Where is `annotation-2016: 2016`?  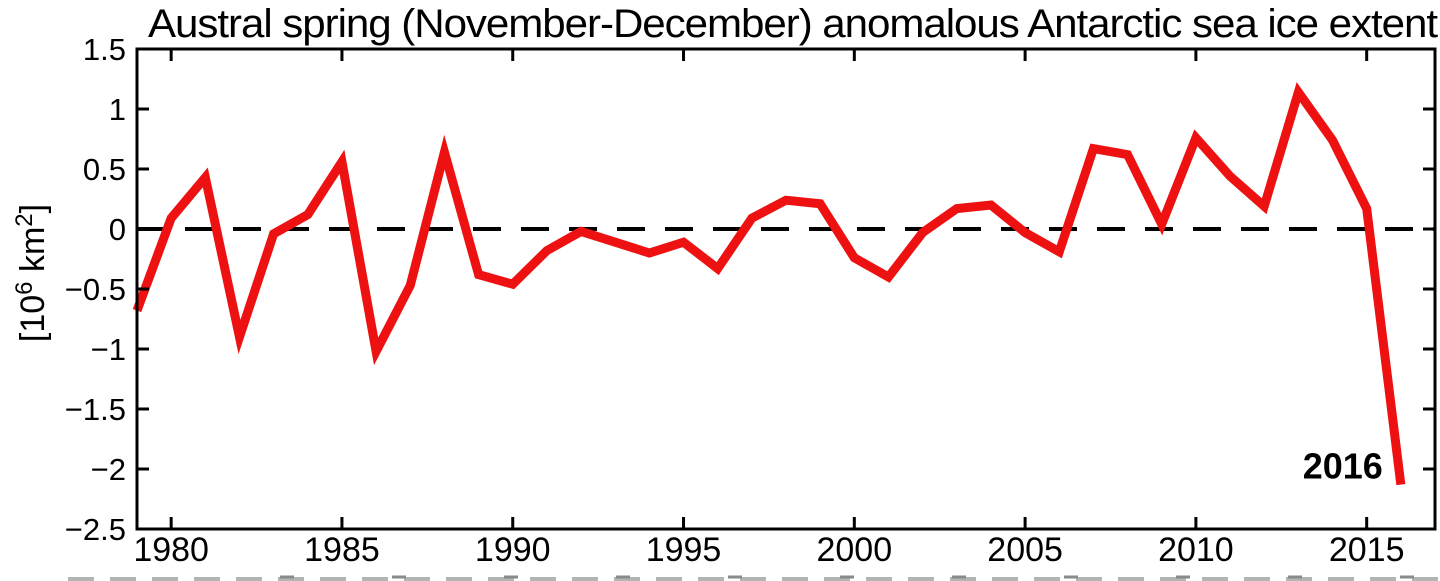
annotation-2016: 2016 is located at coordinates (1343, 466).